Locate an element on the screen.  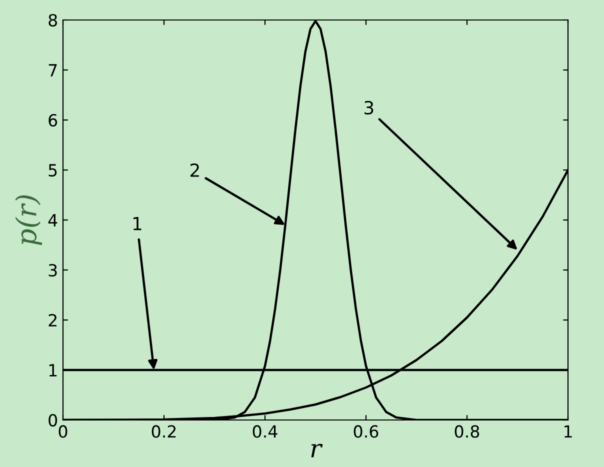
x-tick-label: 0 is located at coordinates (63, 431).